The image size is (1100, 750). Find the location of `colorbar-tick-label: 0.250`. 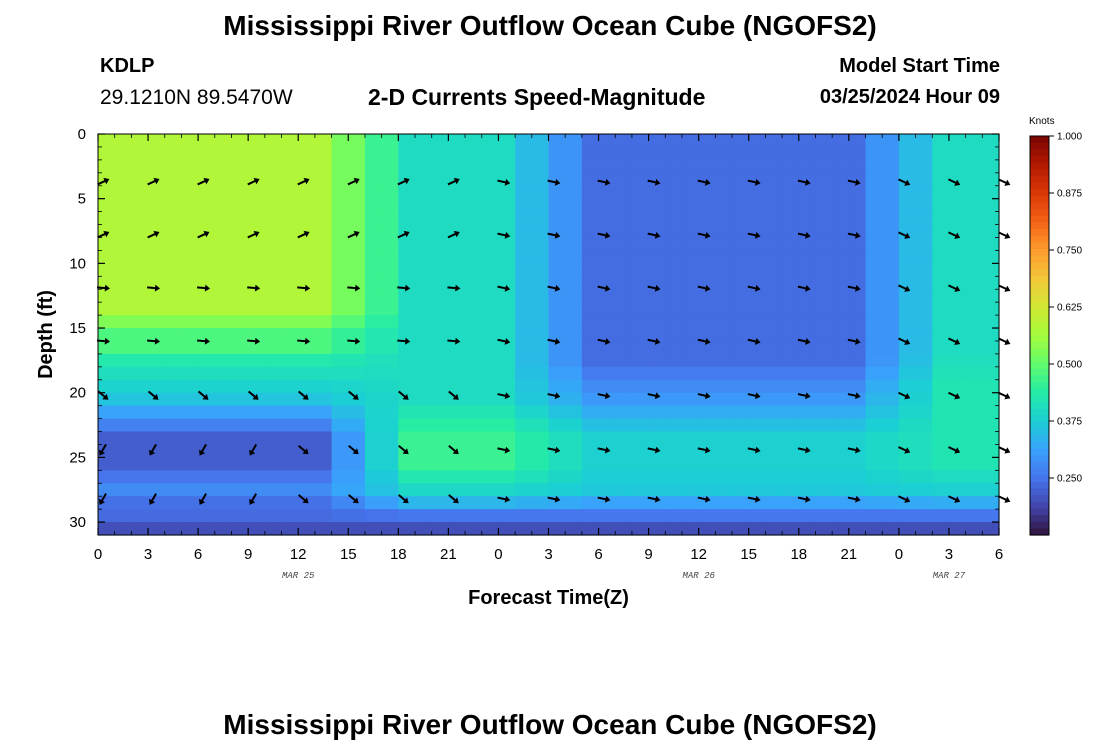

colorbar-tick-label: 0.250 is located at coordinates (1069, 479).